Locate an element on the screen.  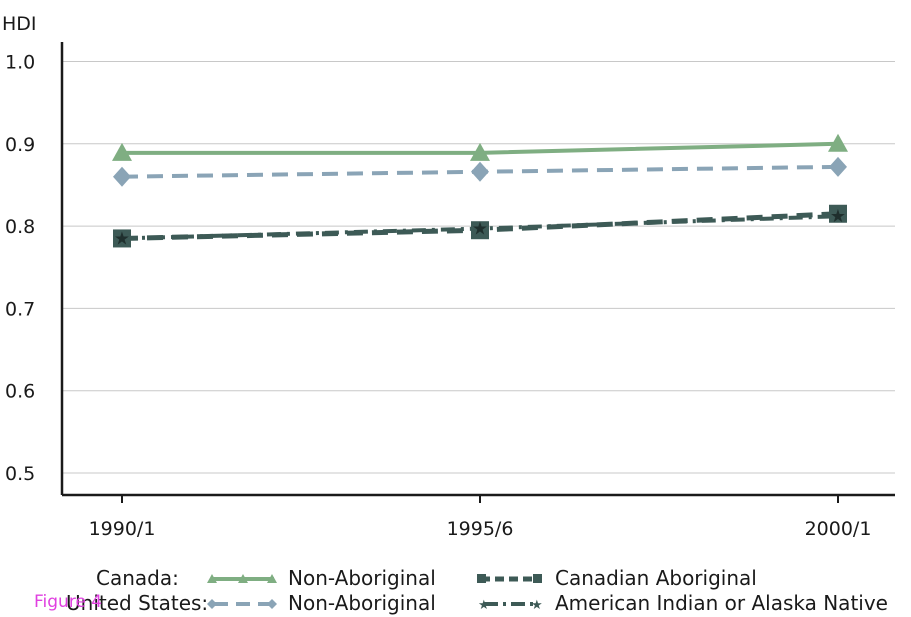
legend-row1-label: Canada: is located at coordinates (137, 578).